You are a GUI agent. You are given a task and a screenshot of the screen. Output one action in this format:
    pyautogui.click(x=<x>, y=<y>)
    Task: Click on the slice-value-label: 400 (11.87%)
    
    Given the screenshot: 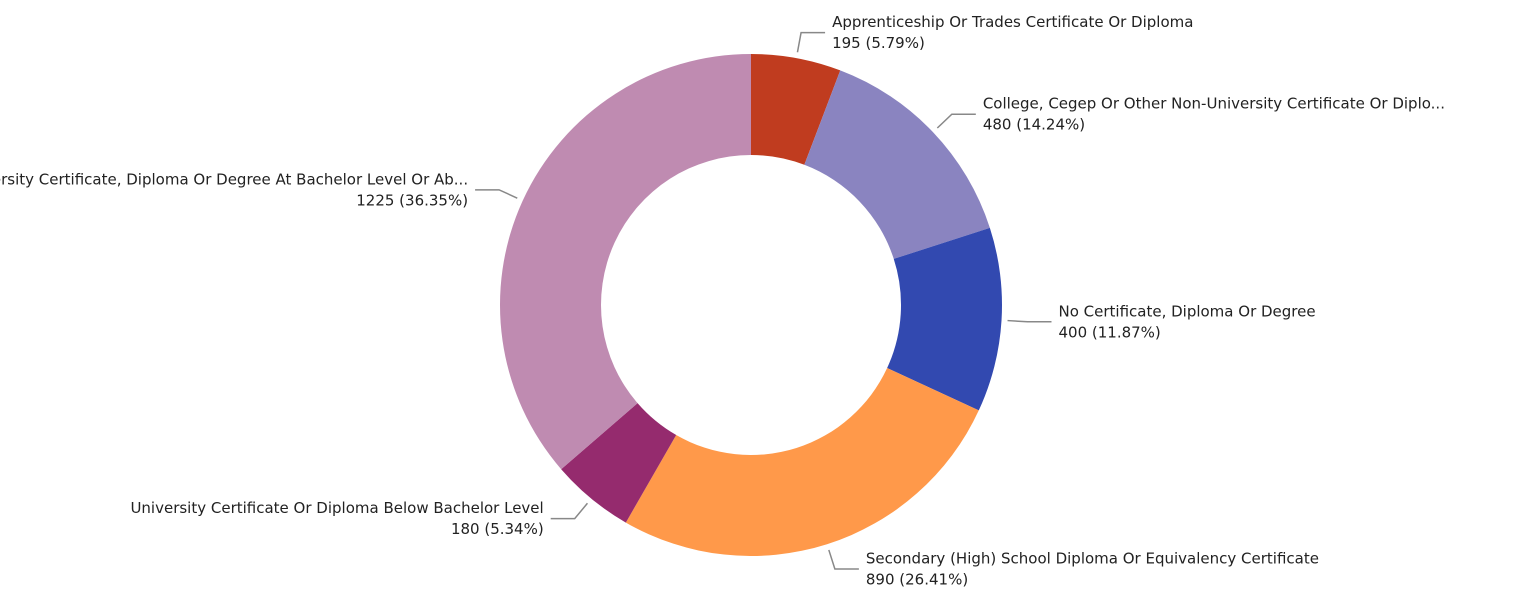 What is the action you would take?
    pyautogui.click(x=1109, y=332)
    